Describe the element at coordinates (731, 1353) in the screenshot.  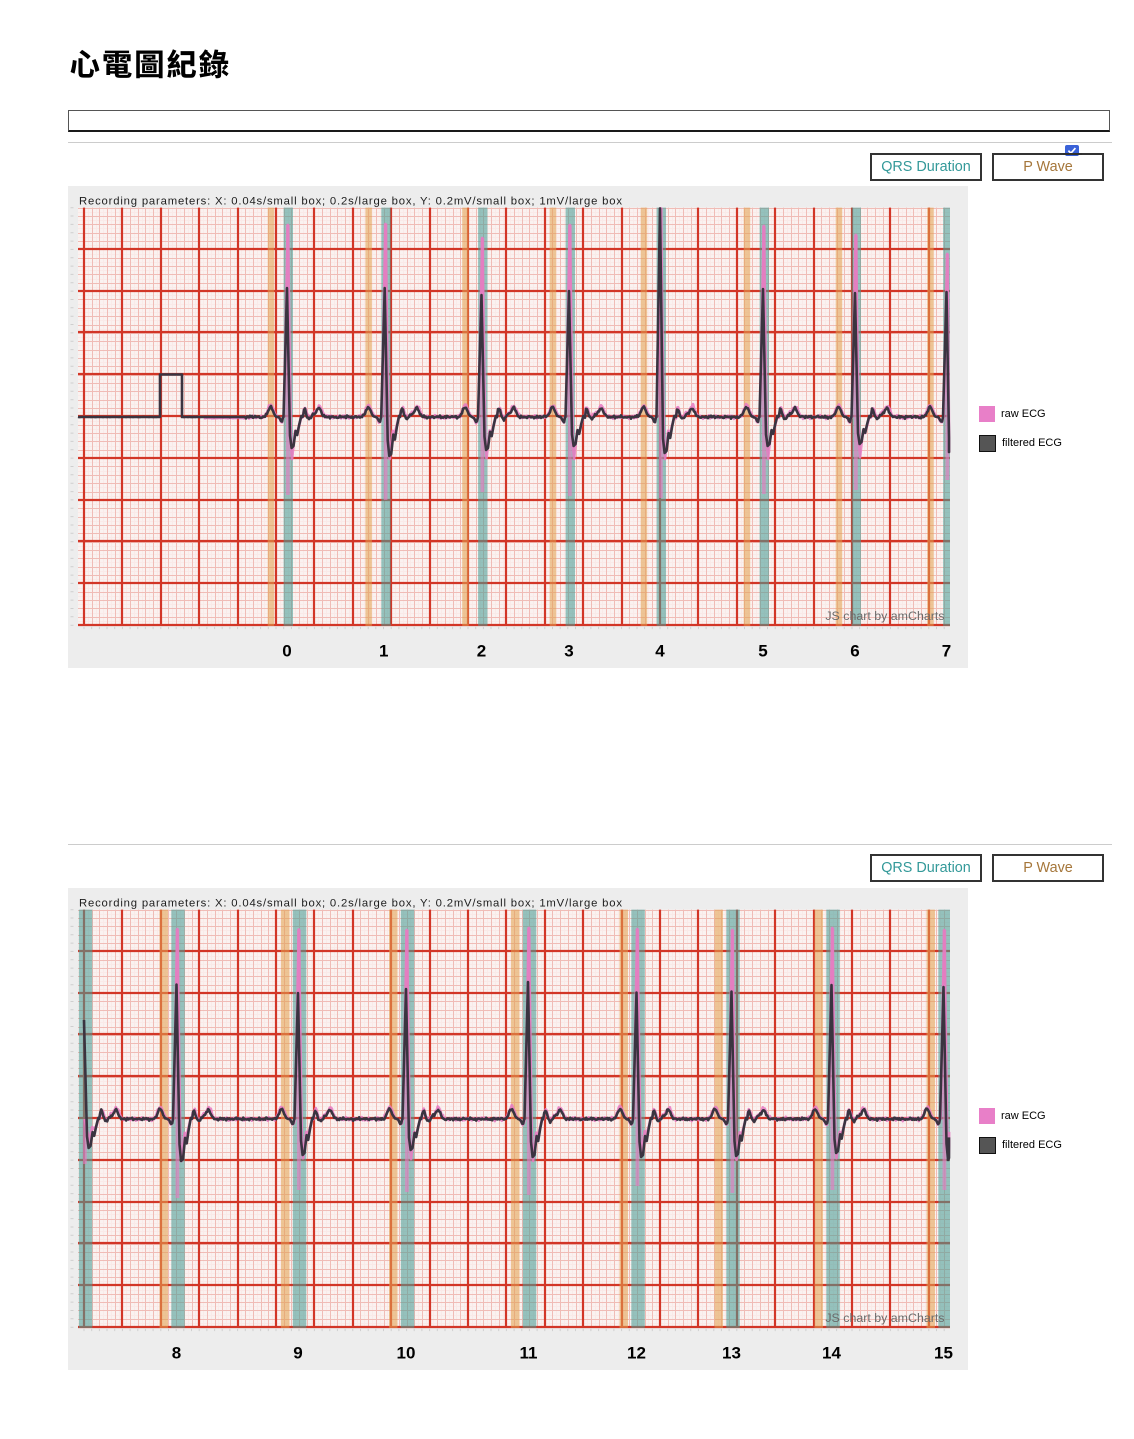
I see `svg-text: 13` at that location.